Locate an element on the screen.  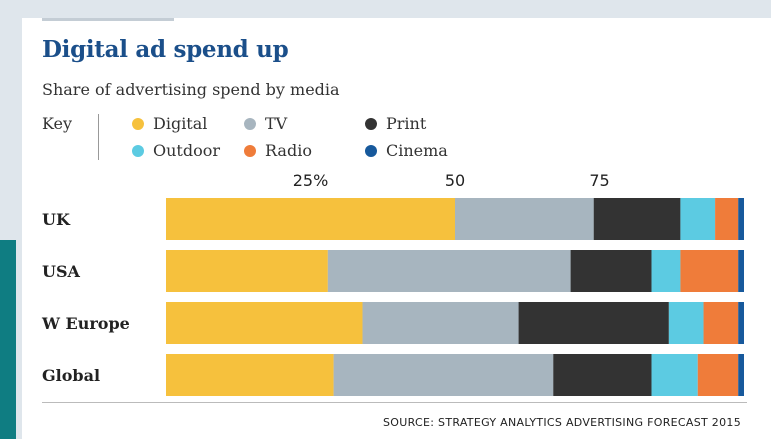
bar-w-europe-cinema is located at coordinates (741, 323).